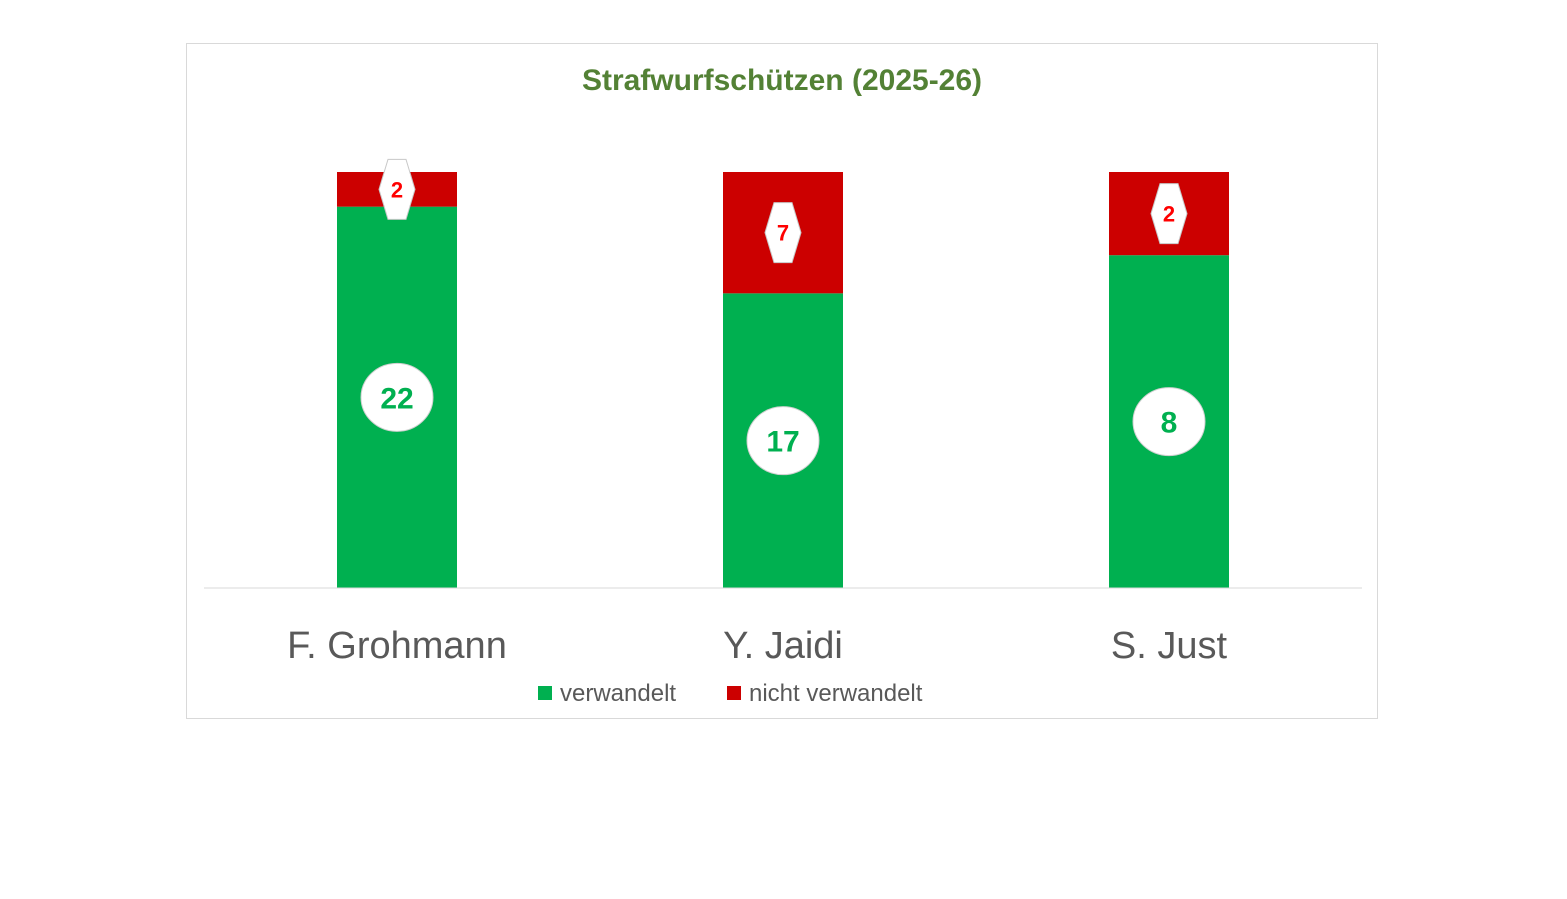  I want to click on legend-label-0: verwandelt, so click(618, 693).